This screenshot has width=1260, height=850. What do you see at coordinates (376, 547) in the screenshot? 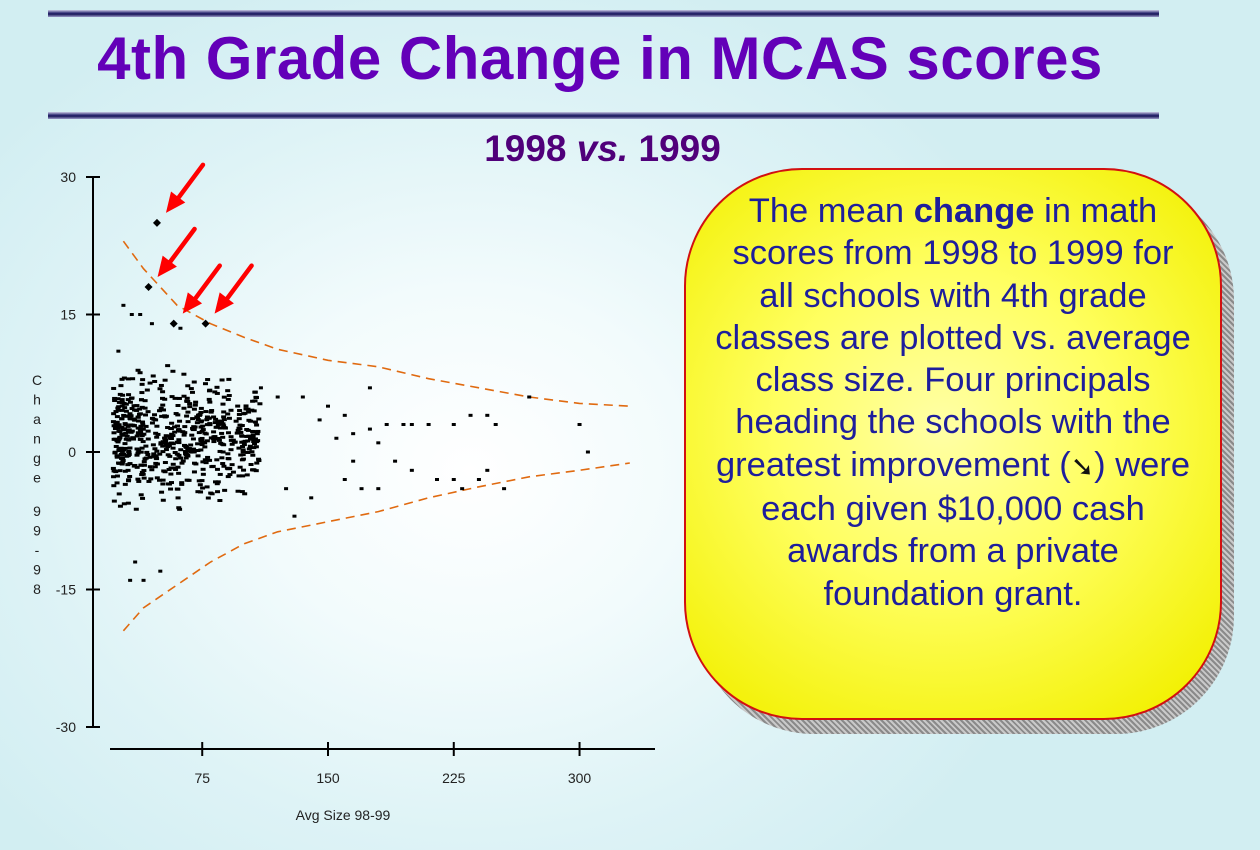
I see `lower-bound-line` at bounding box center [376, 547].